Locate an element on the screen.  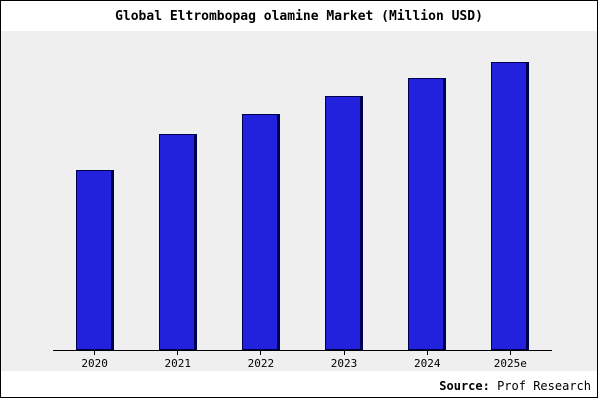
x-tick-label-2025e: 2025e is located at coordinates (510, 360).